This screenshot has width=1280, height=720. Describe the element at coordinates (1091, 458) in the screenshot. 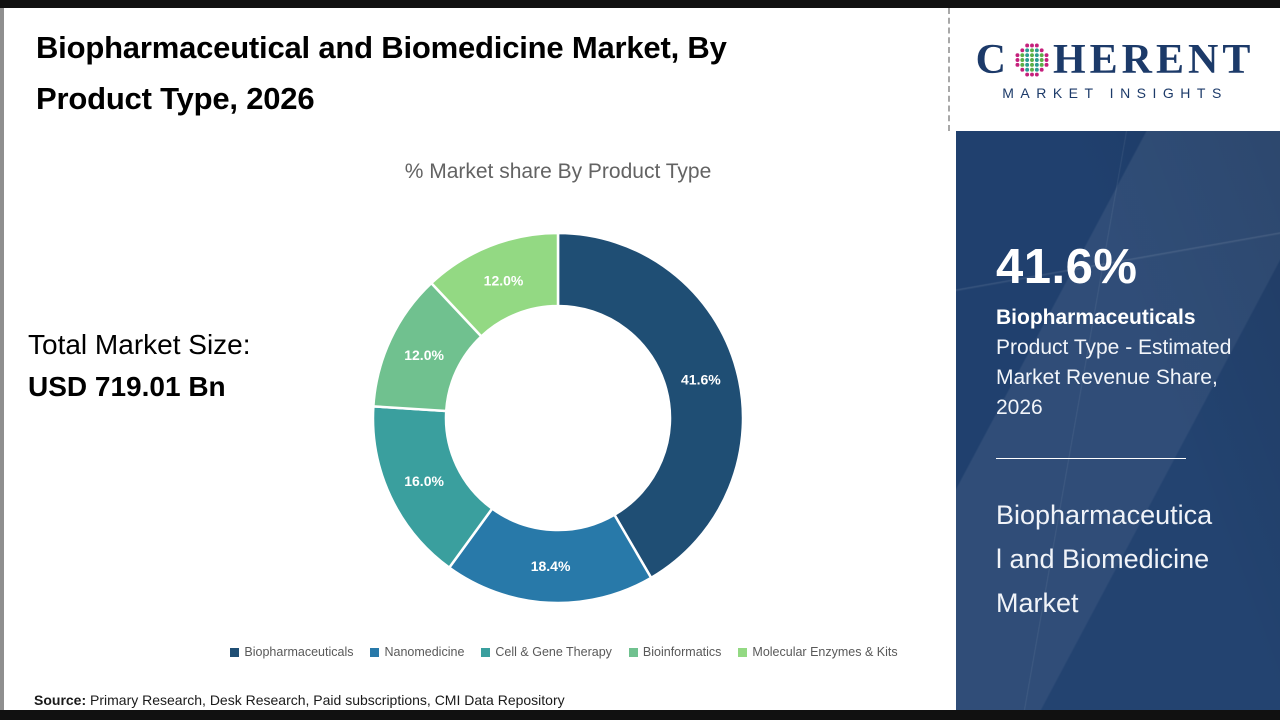

I see `sidebar-divider` at that location.